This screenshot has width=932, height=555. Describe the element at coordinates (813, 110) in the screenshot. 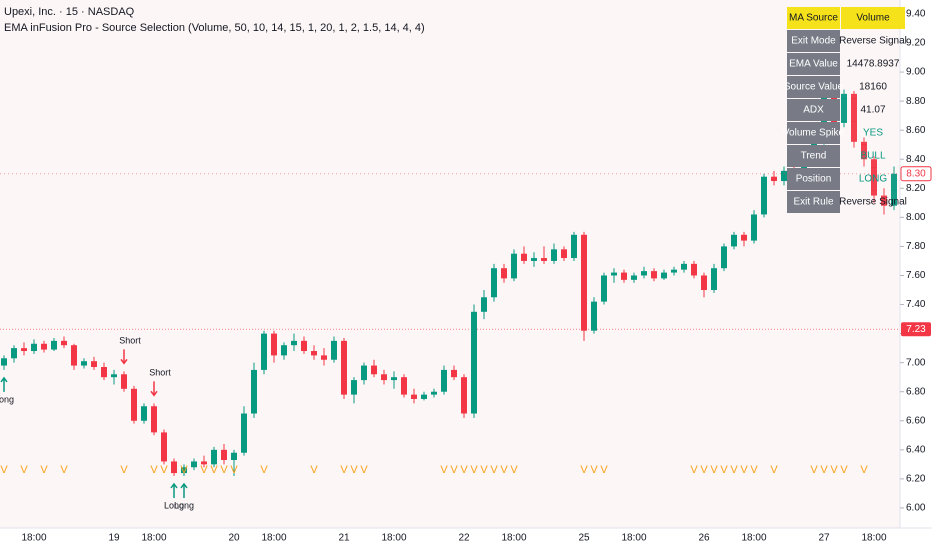

I see `table-label: ADX` at that location.